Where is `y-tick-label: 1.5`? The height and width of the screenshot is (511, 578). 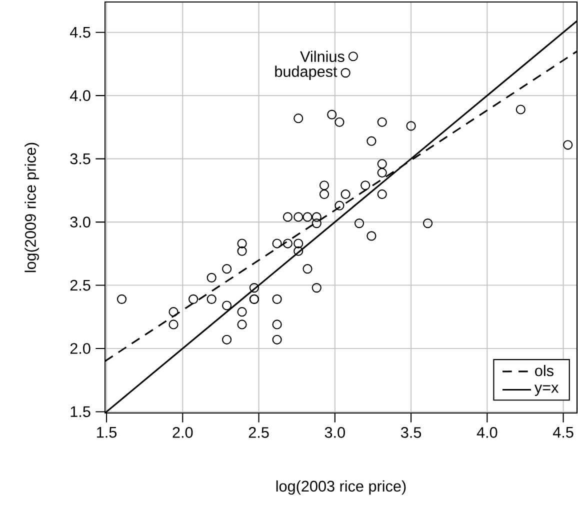 y-tick-label: 1.5 is located at coordinates (80, 412).